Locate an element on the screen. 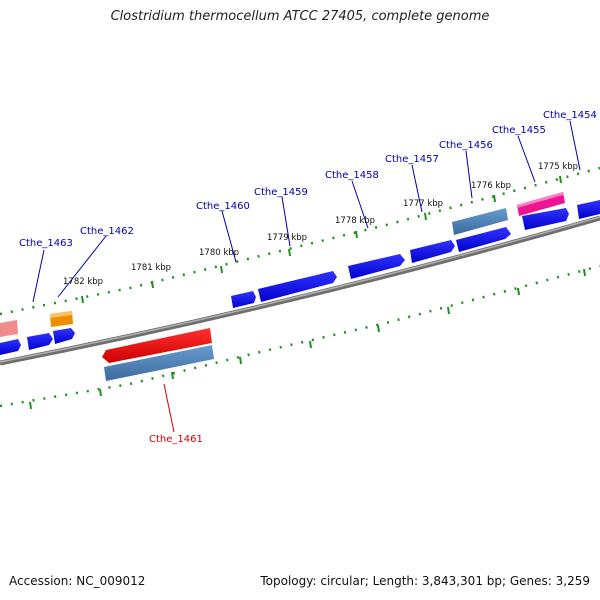 The width and height of the screenshot is (600, 600). kbp-label: 1780 kbp is located at coordinates (219, 253).